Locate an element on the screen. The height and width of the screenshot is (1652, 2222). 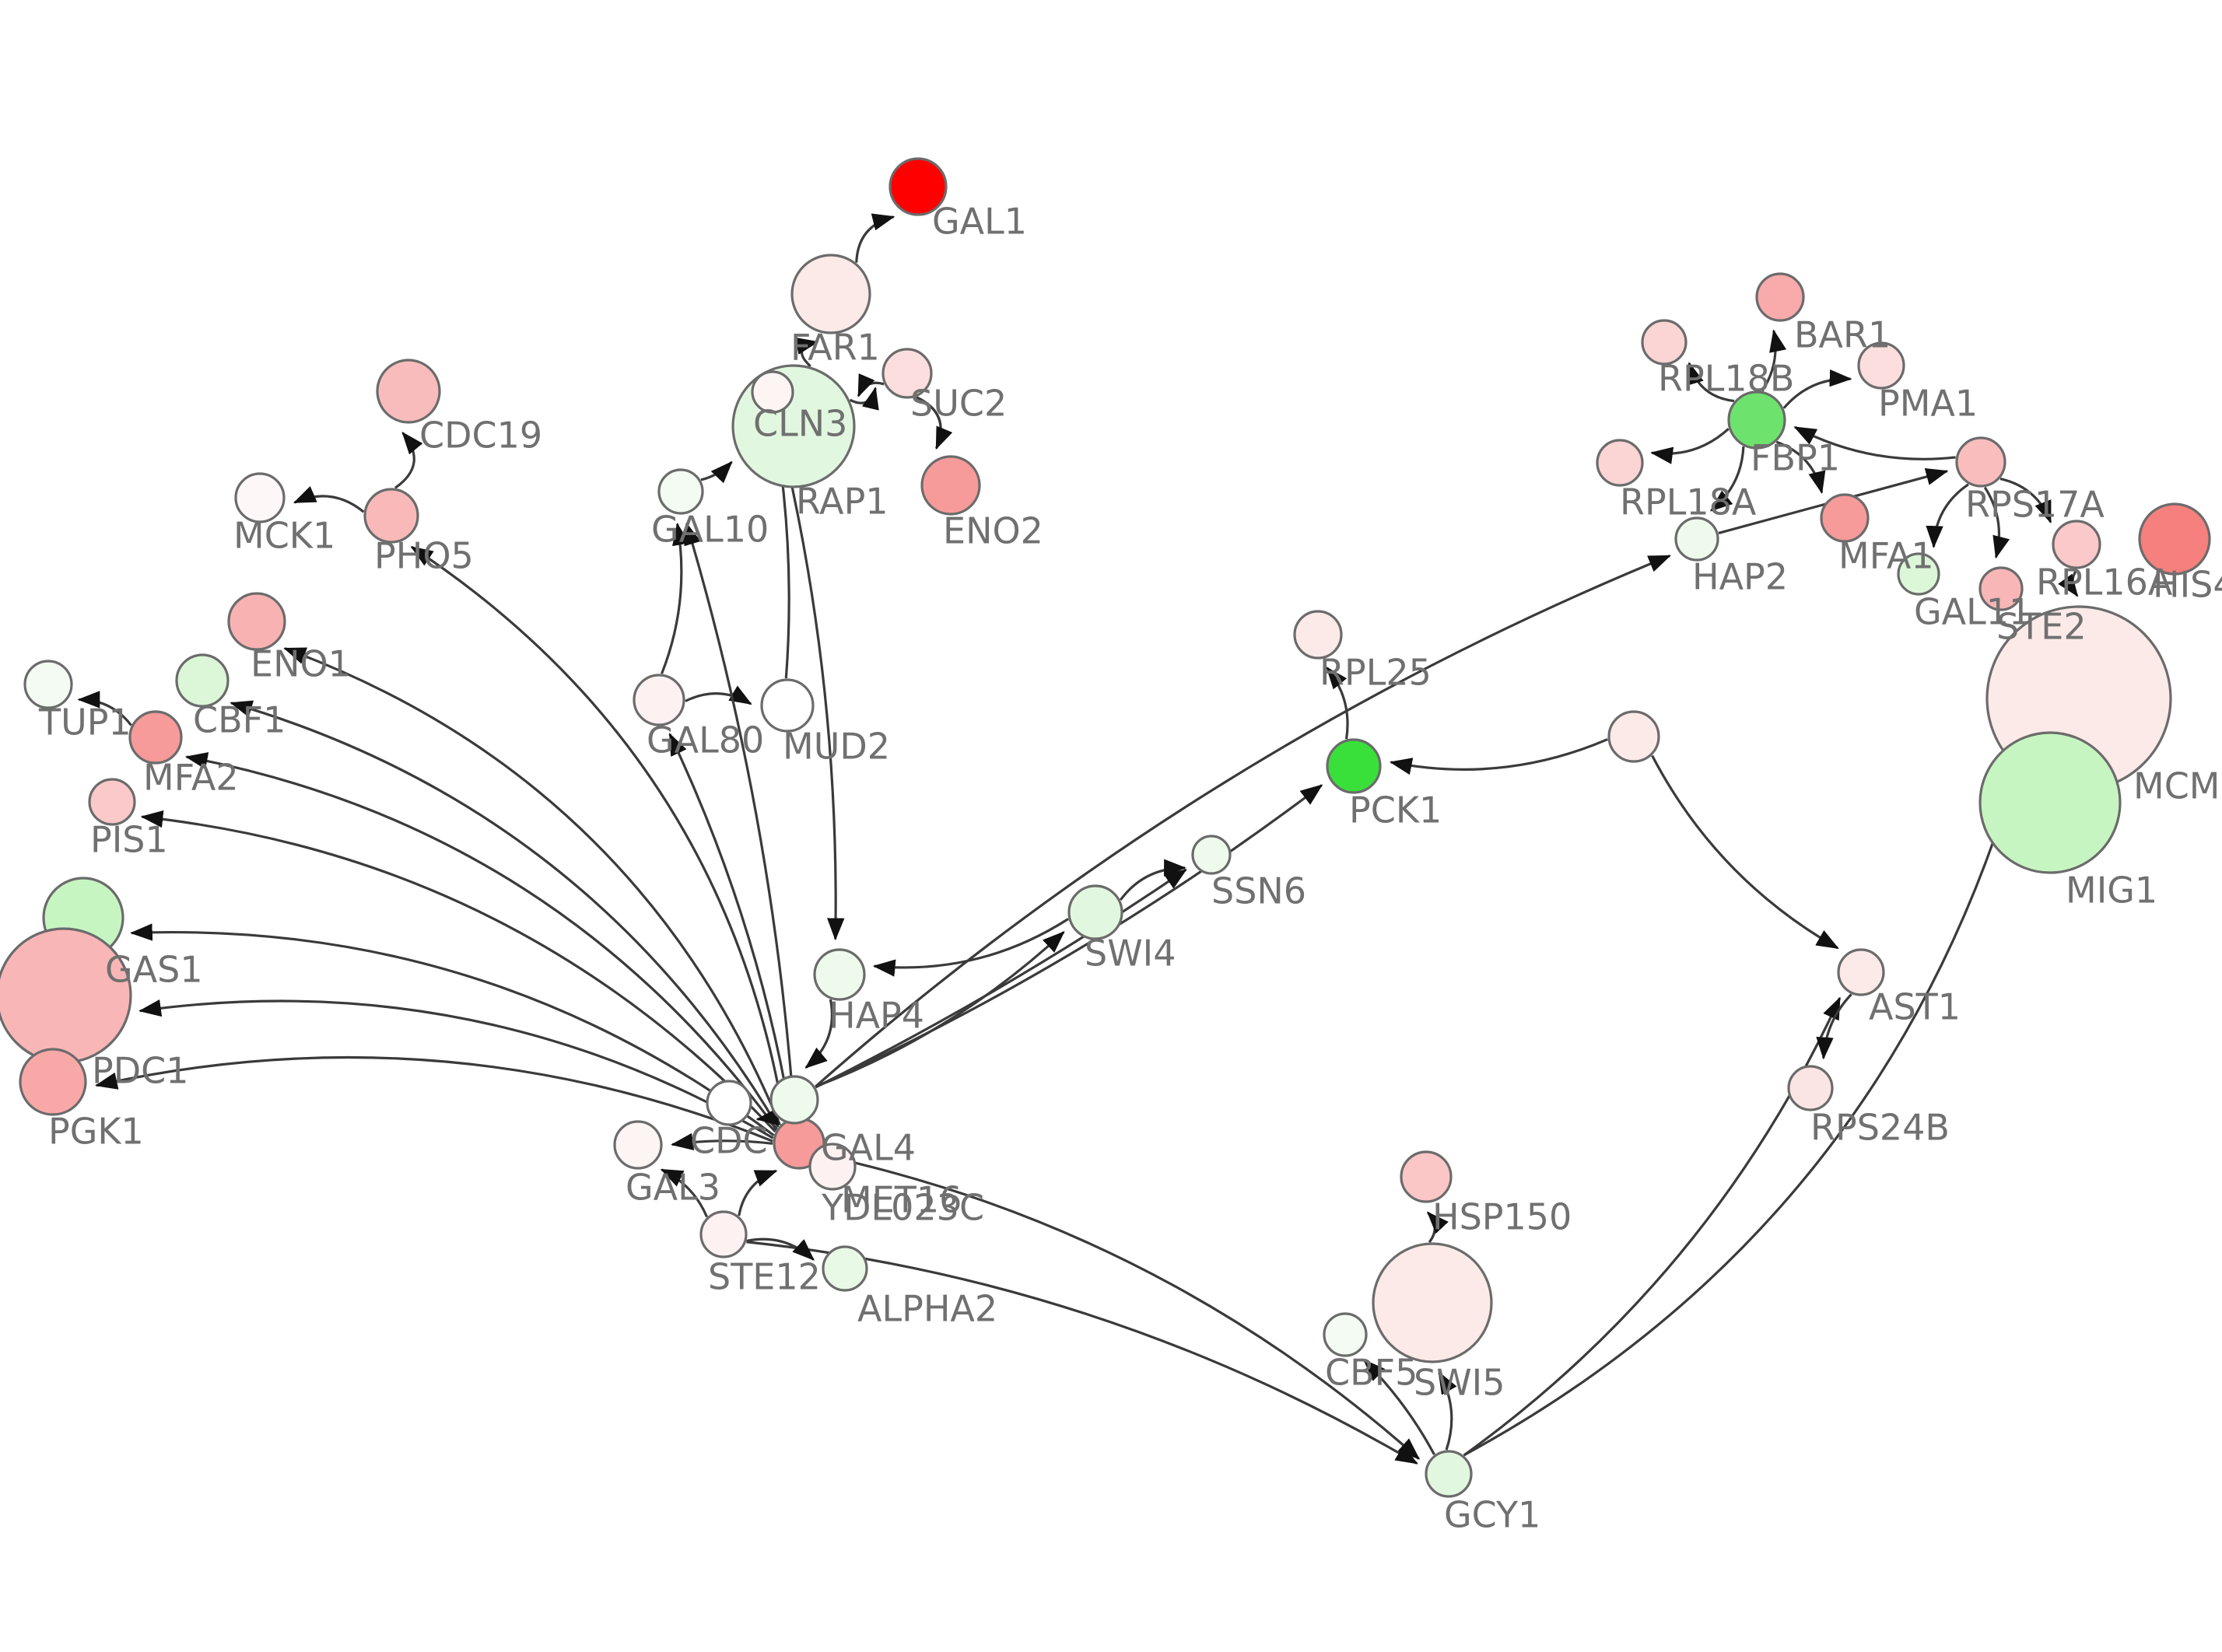
node-label-hsp150: HSP150 is located at coordinates (1502, 1217).